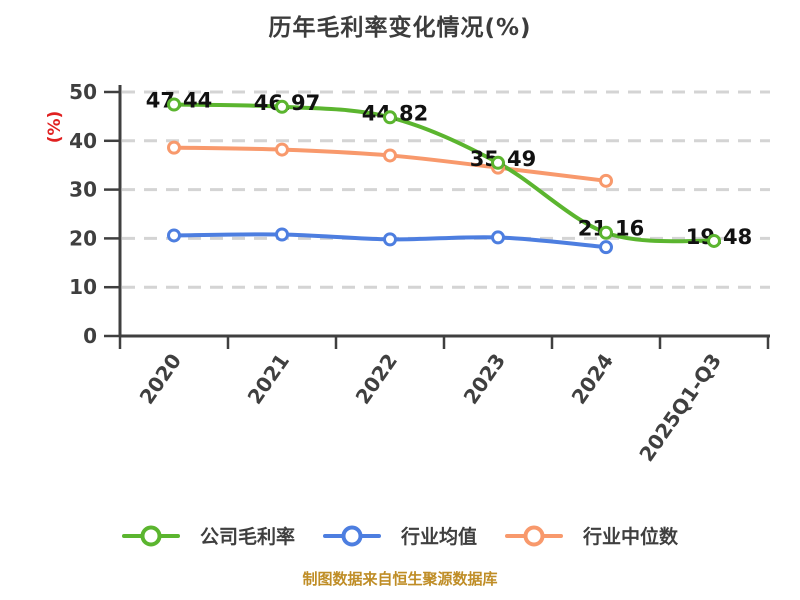 This screenshot has width=800, height=600. What do you see at coordinates (400, 28) in the screenshot?
I see `chart-title: 历年毛利率变化情况(%)` at bounding box center [400, 28].